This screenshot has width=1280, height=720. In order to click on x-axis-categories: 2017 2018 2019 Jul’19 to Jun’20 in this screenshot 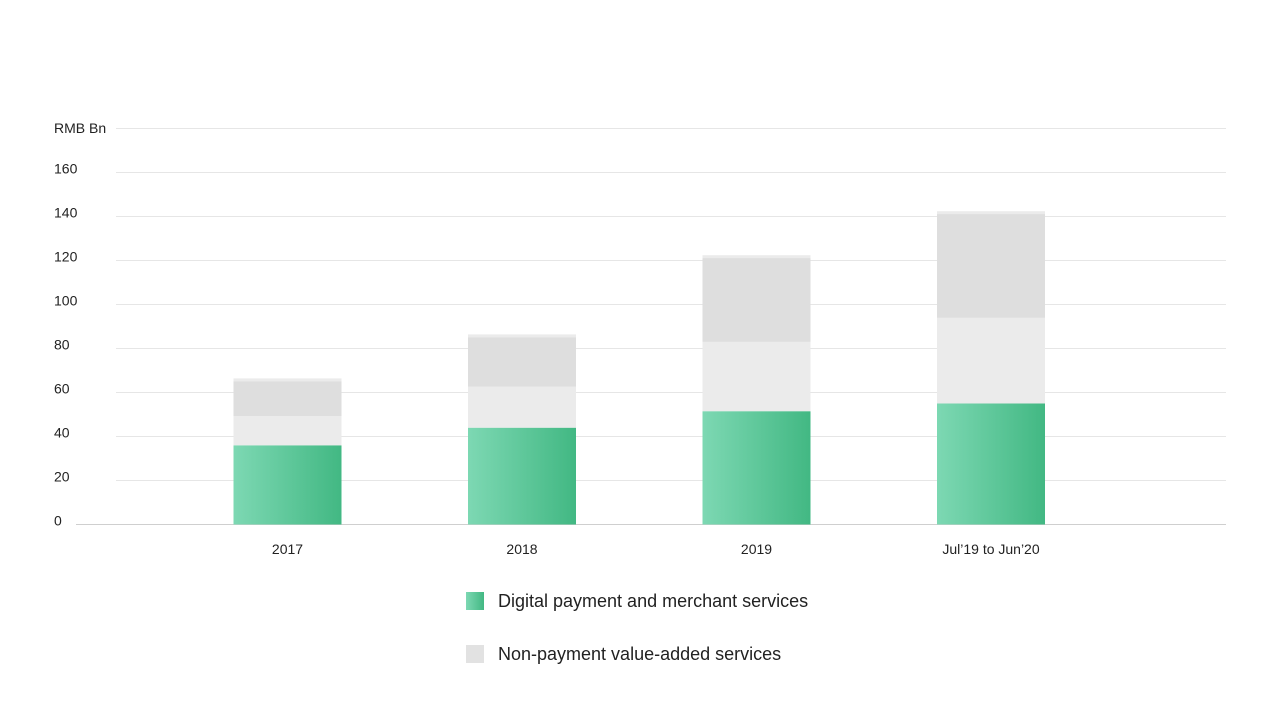, I will do `click(656, 549)`.